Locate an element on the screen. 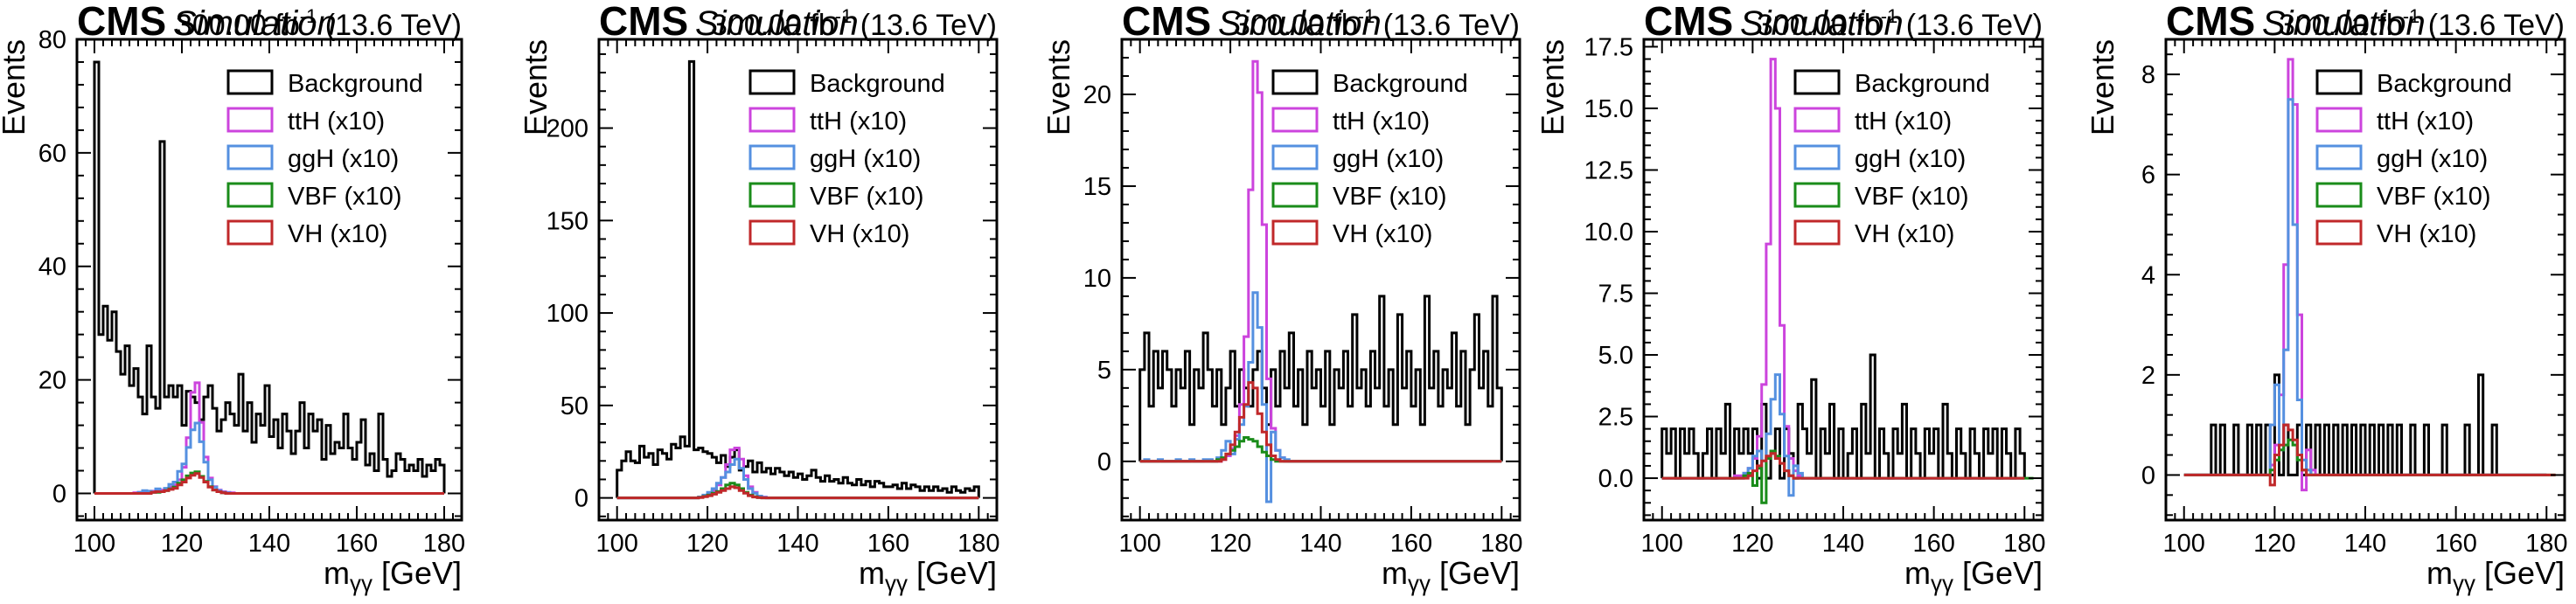 Image resolution: width=2576 pixels, height=604 pixels. y-tick-label: 150 is located at coordinates (567, 221).